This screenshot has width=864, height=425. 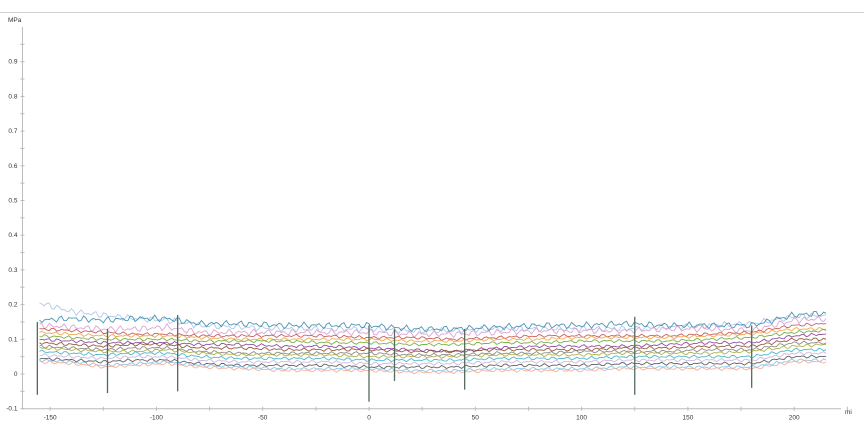 What do you see at coordinates (12, 166) in the screenshot?
I see `y-tick-label: 0.6` at bounding box center [12, 166].